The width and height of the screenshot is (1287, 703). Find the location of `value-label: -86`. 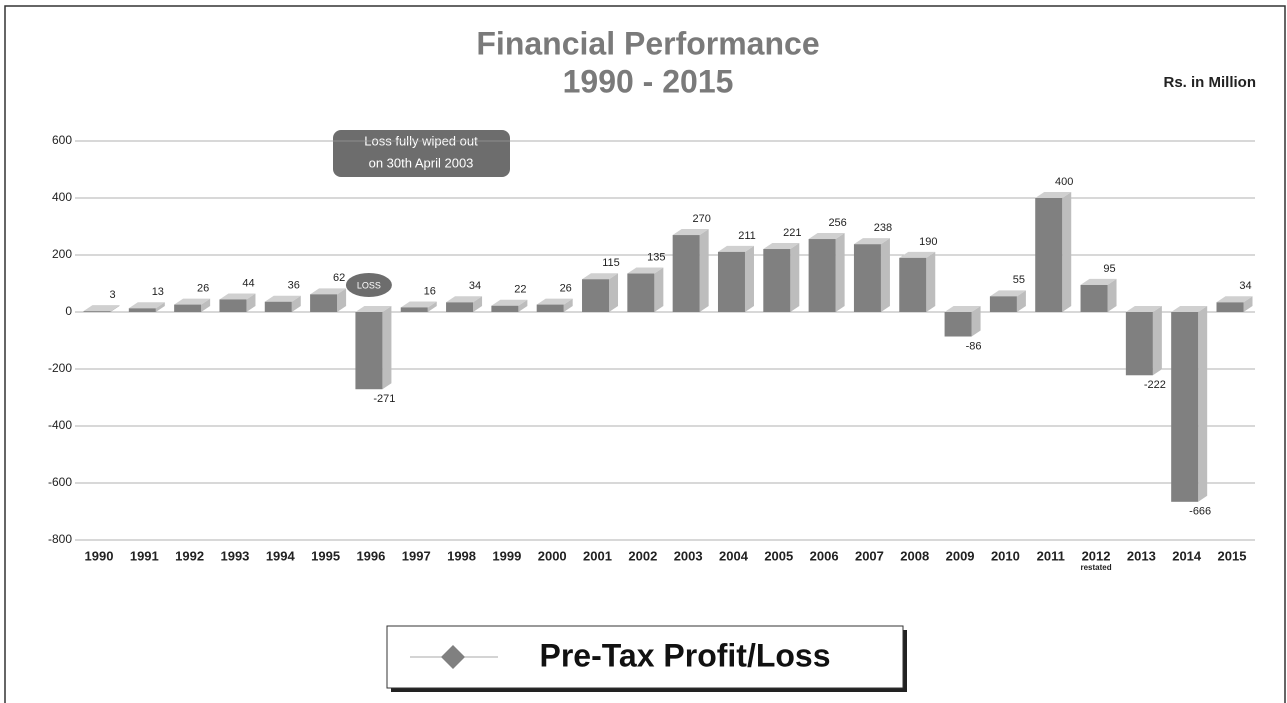

value-label: -86 is located at coordinates (974, 346).